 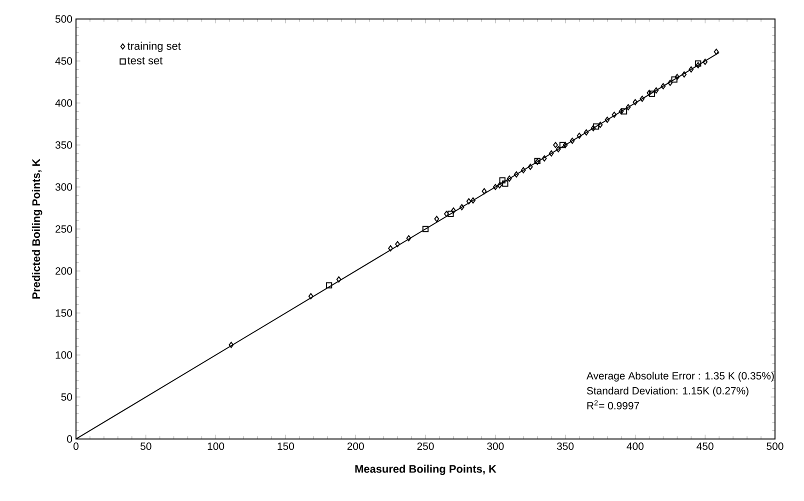 I want to click on x-tick-label: 100, so click(x=216, y=446).